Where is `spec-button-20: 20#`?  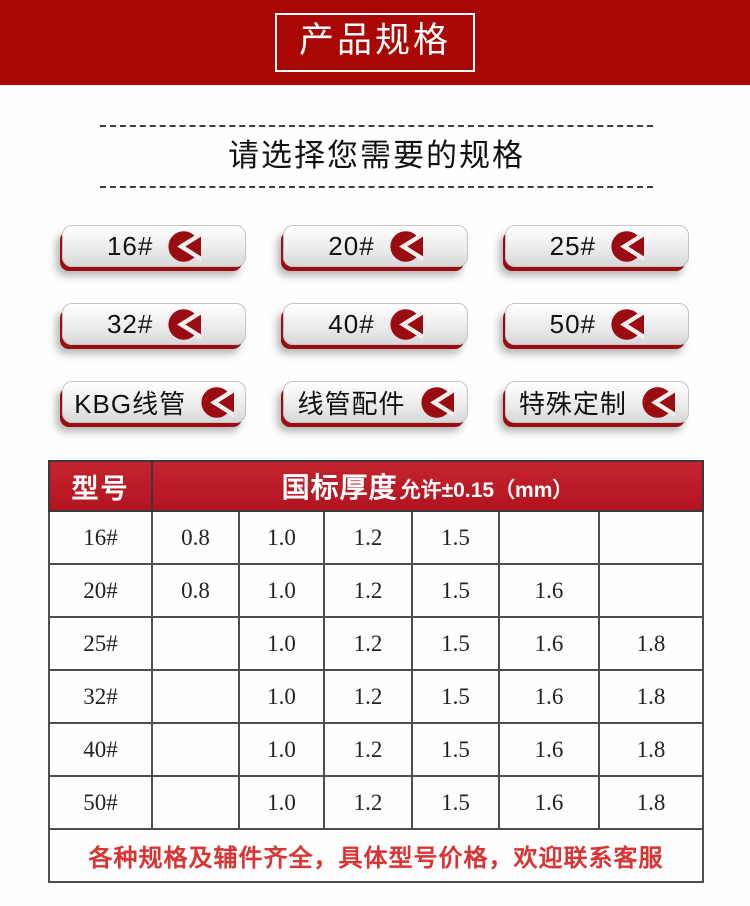 spec-button-20: 20# is located at coordinates (375, 246).